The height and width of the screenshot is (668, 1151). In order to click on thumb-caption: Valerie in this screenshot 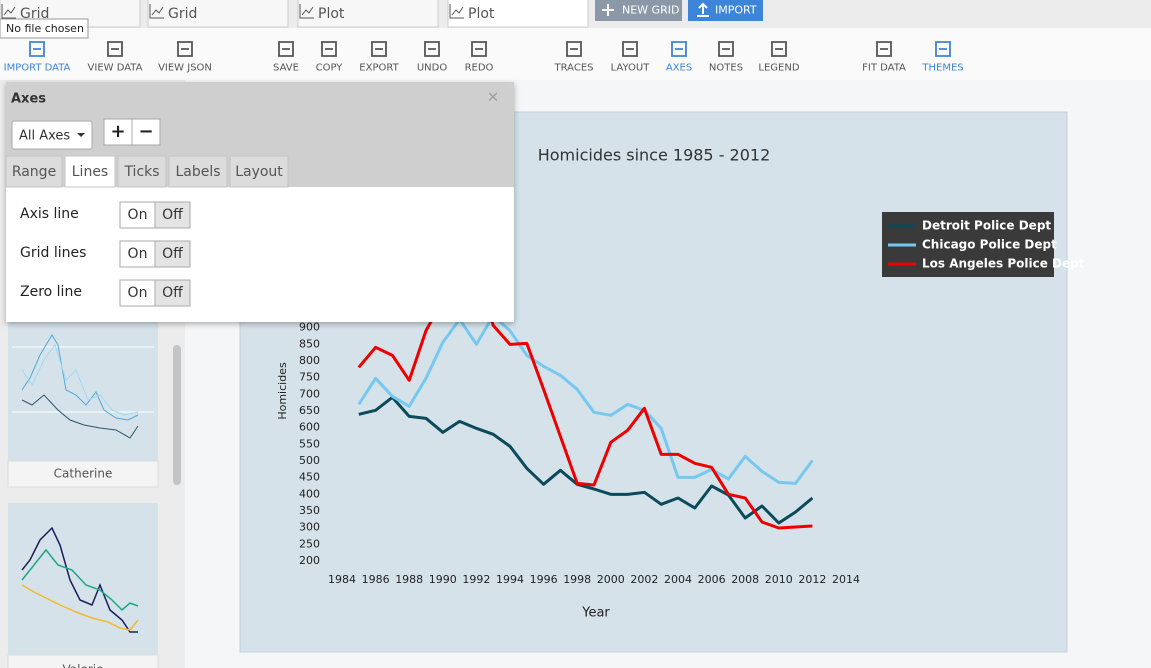, I will do `click(83, 665)`.